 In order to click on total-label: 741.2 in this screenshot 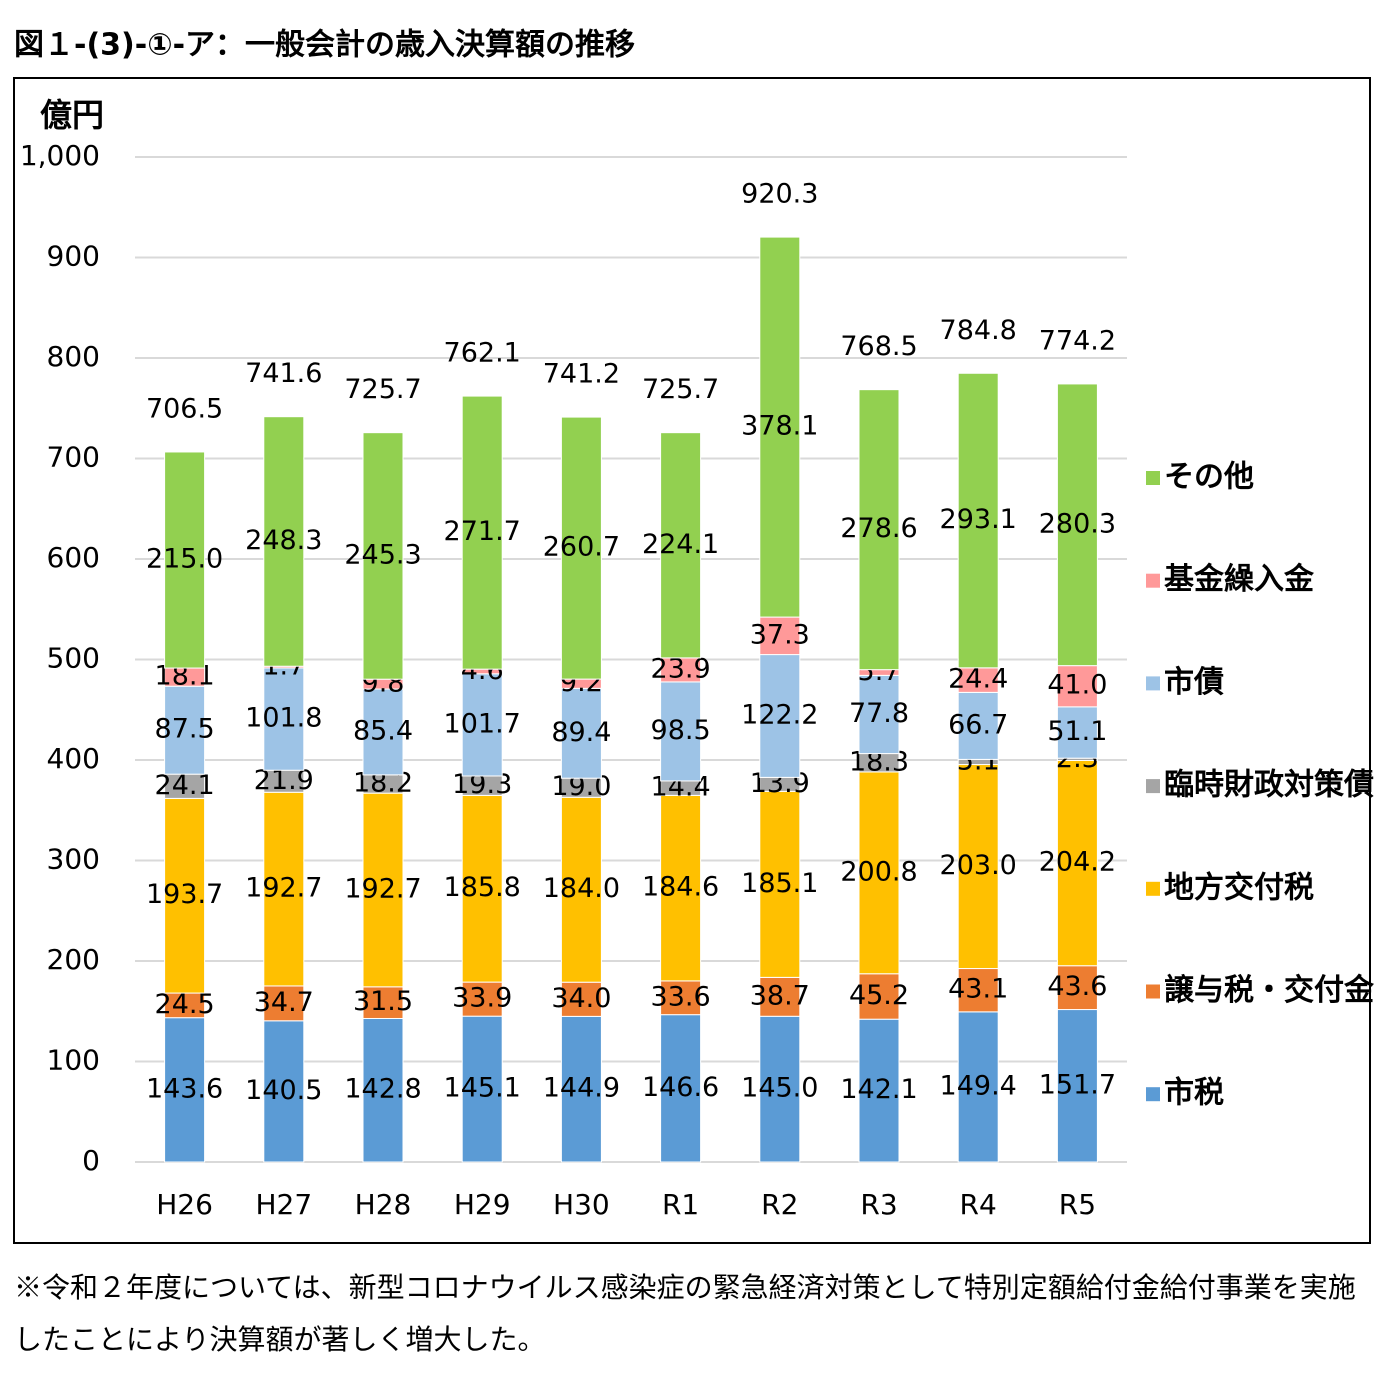, I will do `click(581, 374)`.